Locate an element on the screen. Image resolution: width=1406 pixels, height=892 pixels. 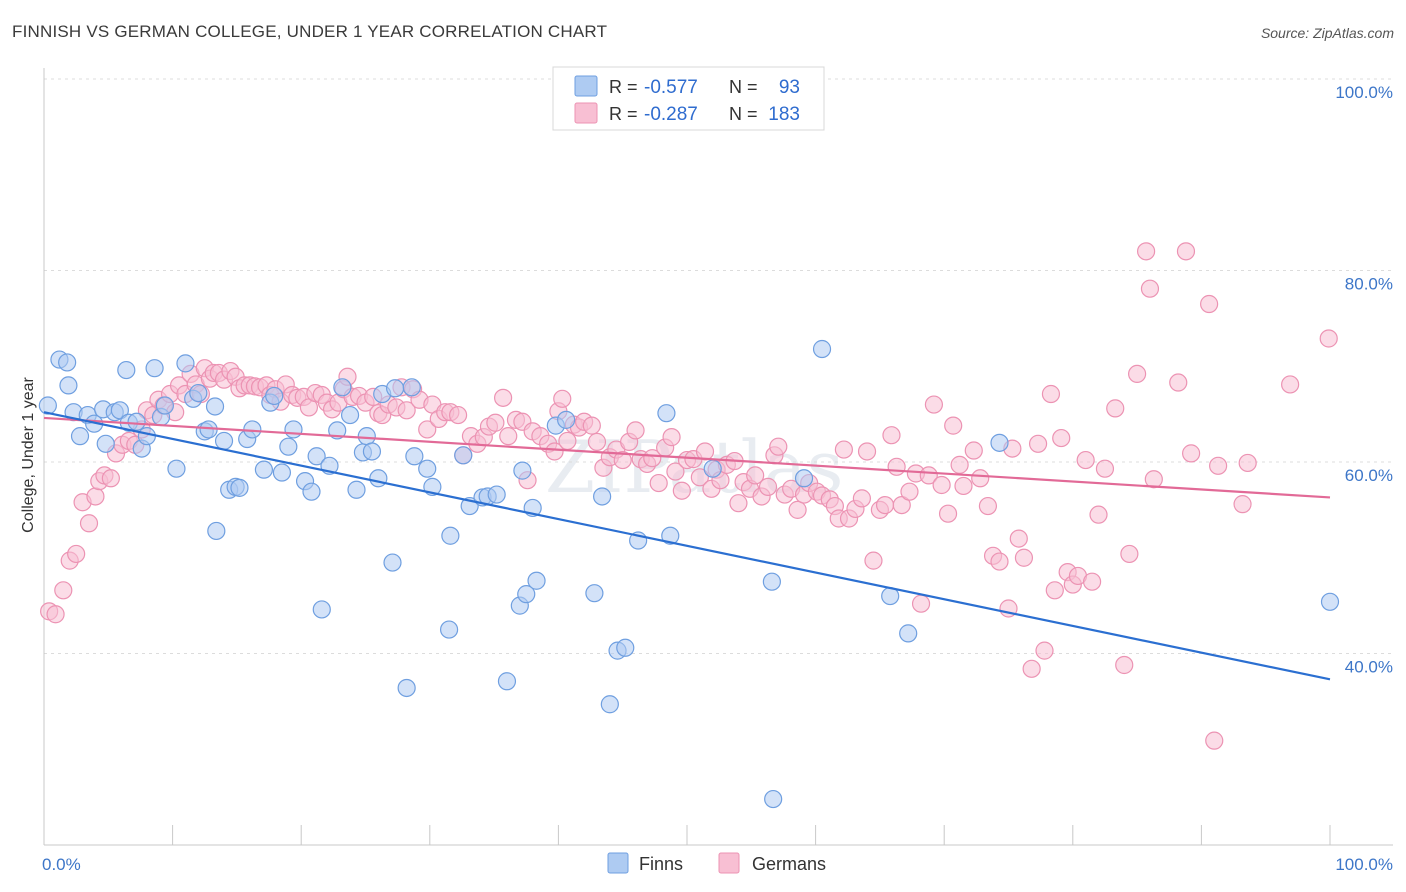
legend-box is located at coordinates (688, 98).